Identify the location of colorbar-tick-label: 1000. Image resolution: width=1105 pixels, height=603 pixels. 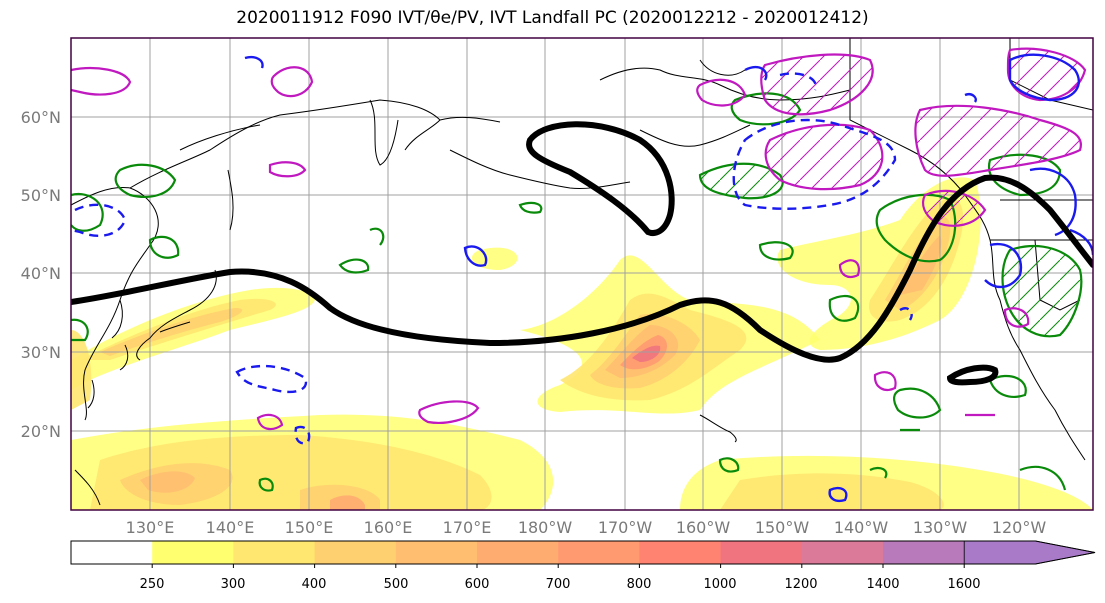
(719, 584).